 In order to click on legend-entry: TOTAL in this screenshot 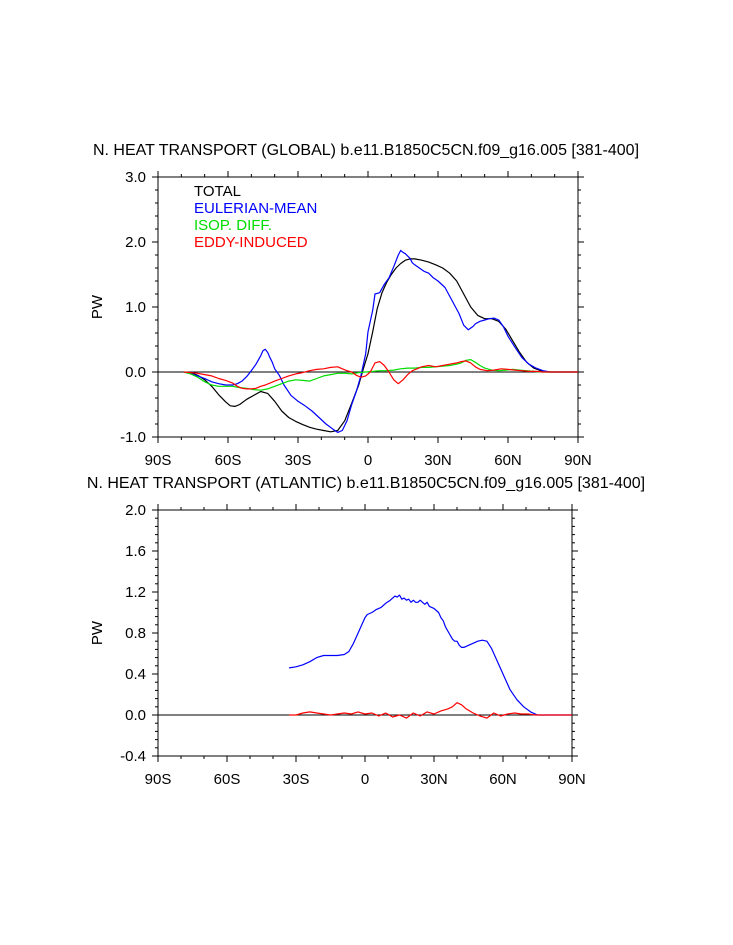, I will do `click(217, 191)`.